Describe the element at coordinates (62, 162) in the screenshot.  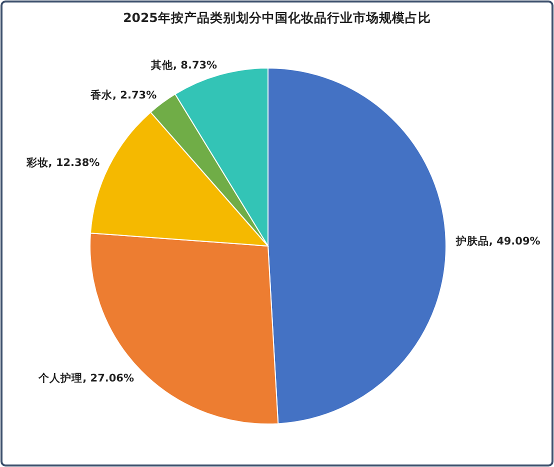
I see `slice-label: 彩妆, 12.38%` at that location.